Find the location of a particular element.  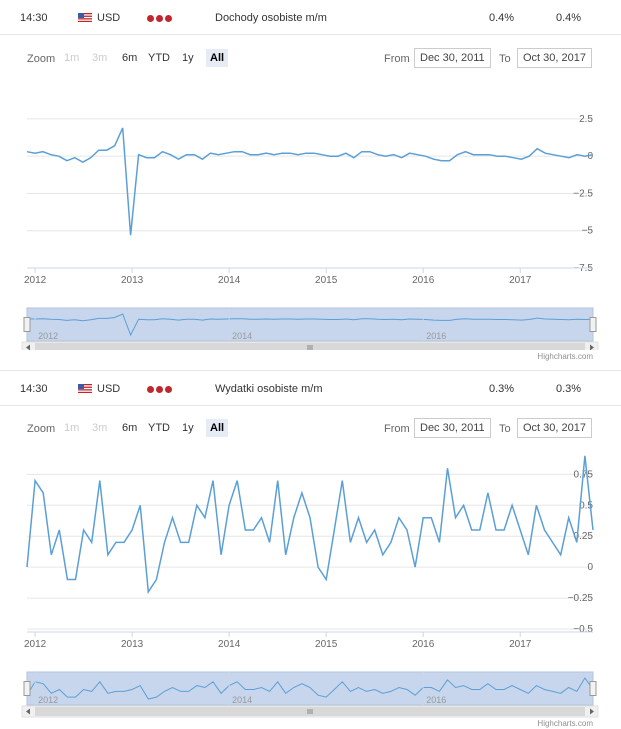

y-tick-label: 0.25 is located at coordinates (584, 536).